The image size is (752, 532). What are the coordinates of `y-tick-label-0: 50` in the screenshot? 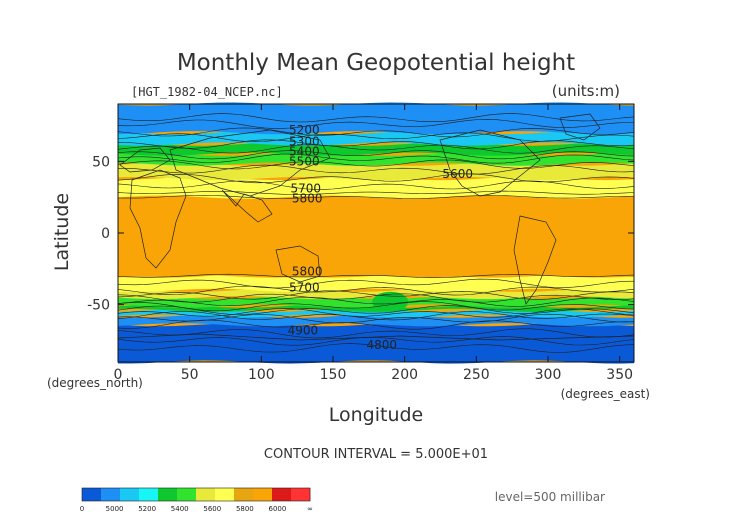 It's located at (101, 162).